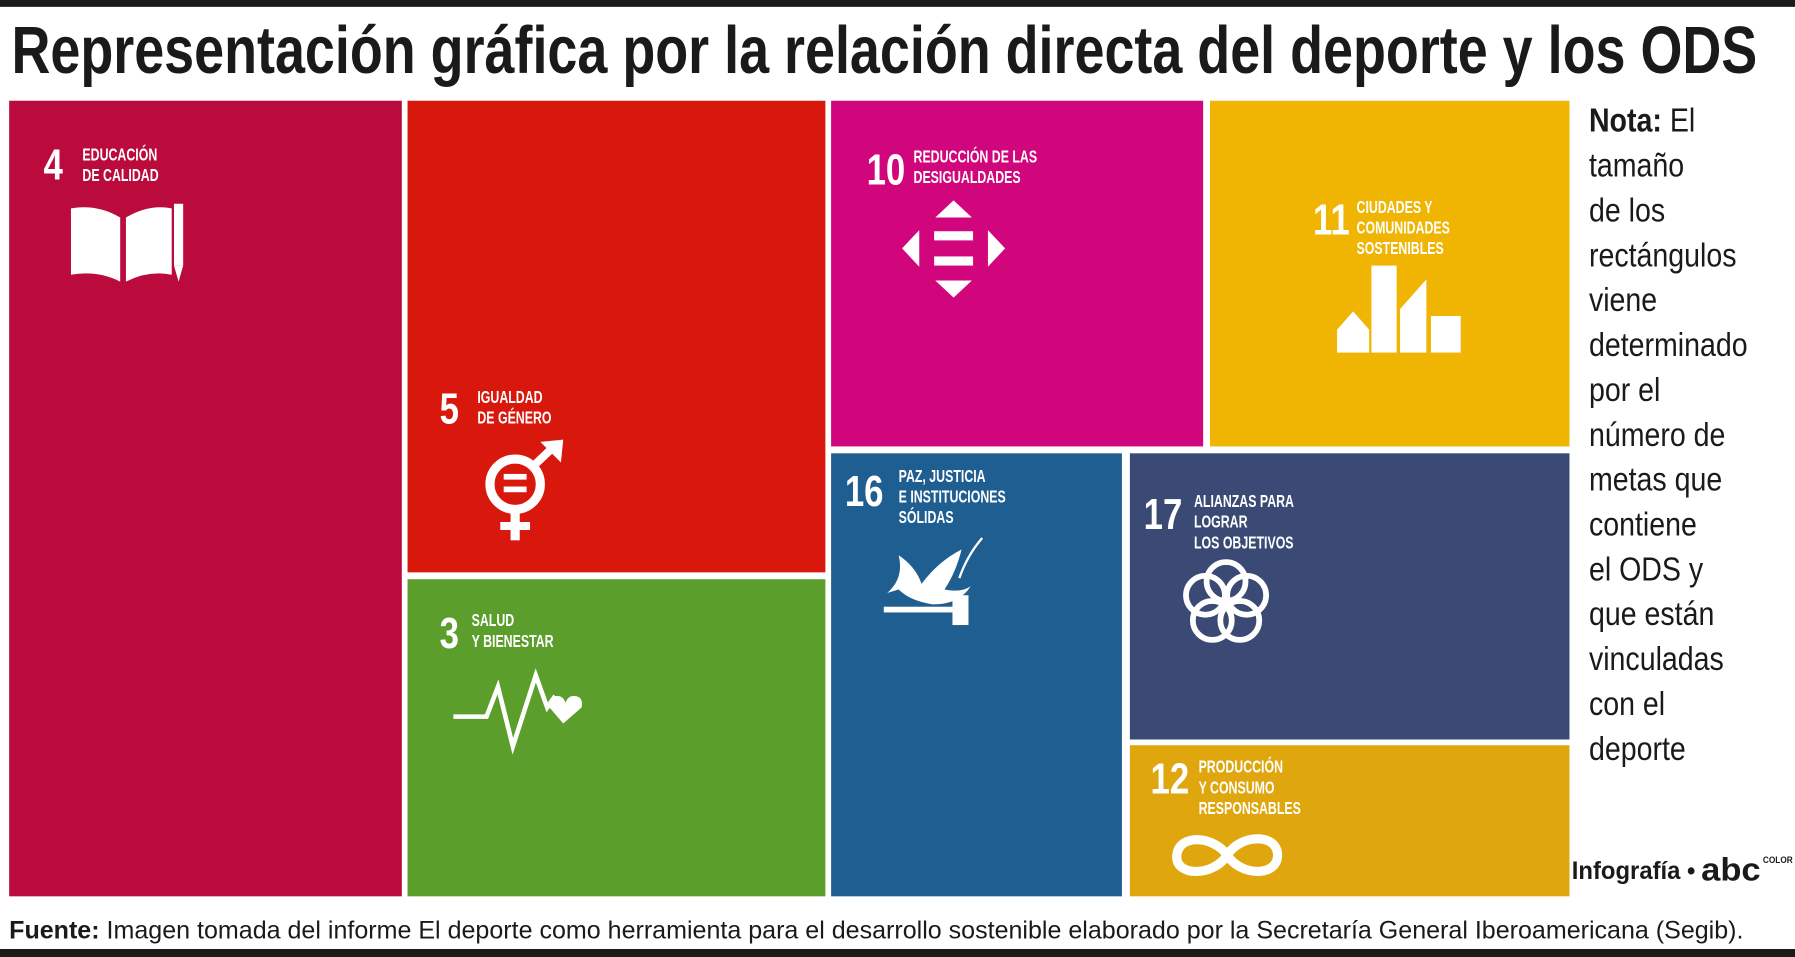  Describe the element at coordinates (954, 249) in the screenshot. I see `icon-inequality` at that location.